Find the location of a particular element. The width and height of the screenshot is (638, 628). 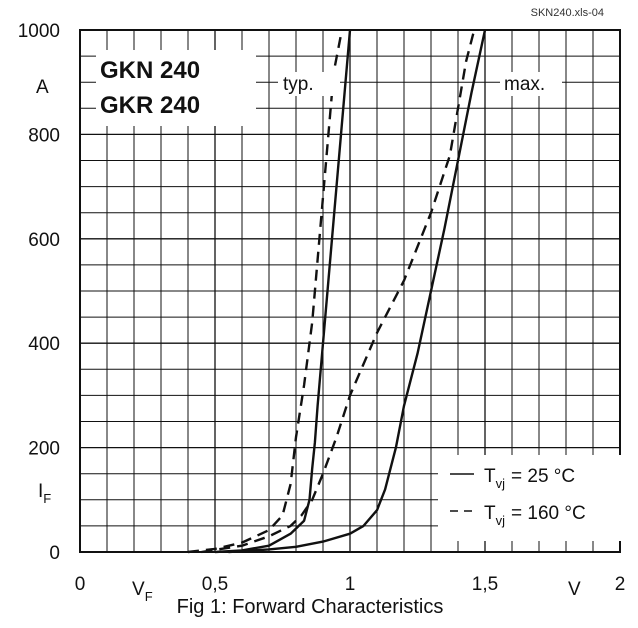

y-tick-label: 400 is located at coordinates (44, 344).